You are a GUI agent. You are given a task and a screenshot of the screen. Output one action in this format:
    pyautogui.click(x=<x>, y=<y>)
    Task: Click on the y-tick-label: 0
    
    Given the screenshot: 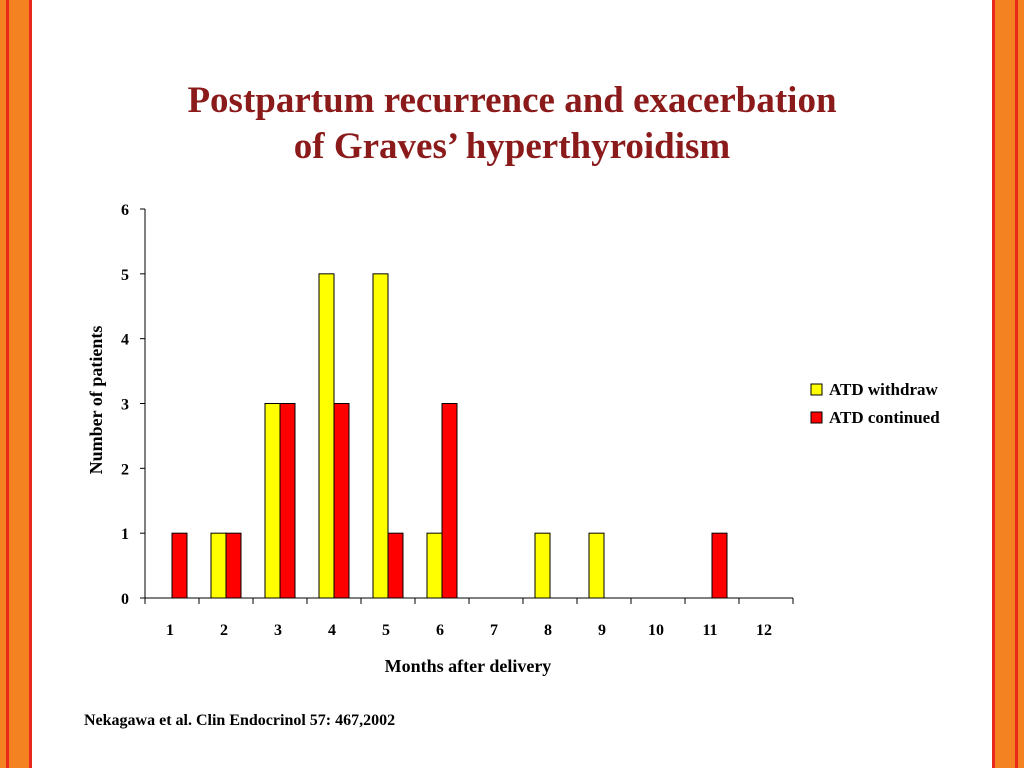 What is the action you would take?
    pyautogui.click(x=125, y=599)
    